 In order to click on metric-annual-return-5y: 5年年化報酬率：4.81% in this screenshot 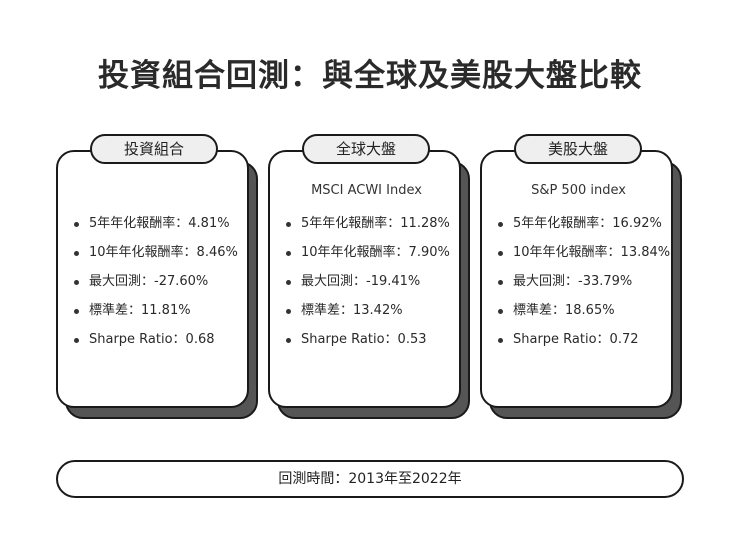, I will do `click(156, 229)`.